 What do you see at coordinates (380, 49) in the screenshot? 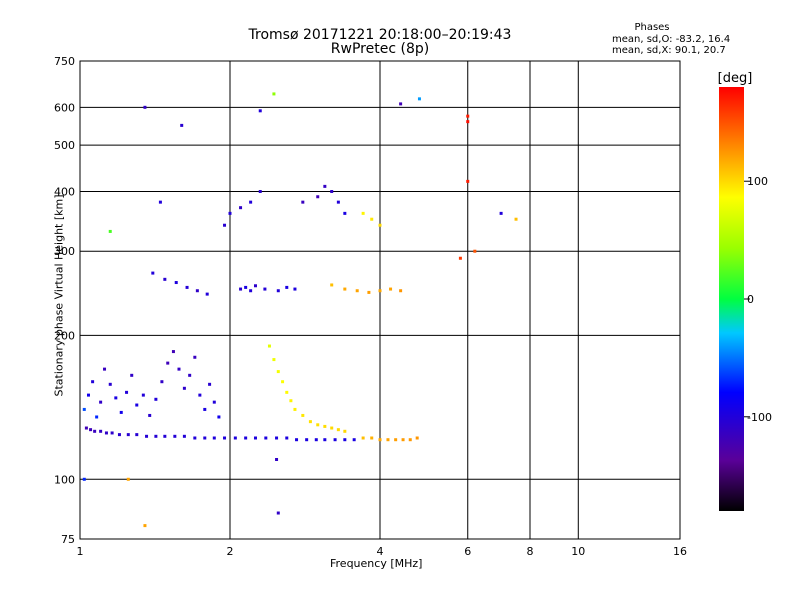
I see `chart-subtitle: RwPretec (8p)` at bounding box center [380, 49].